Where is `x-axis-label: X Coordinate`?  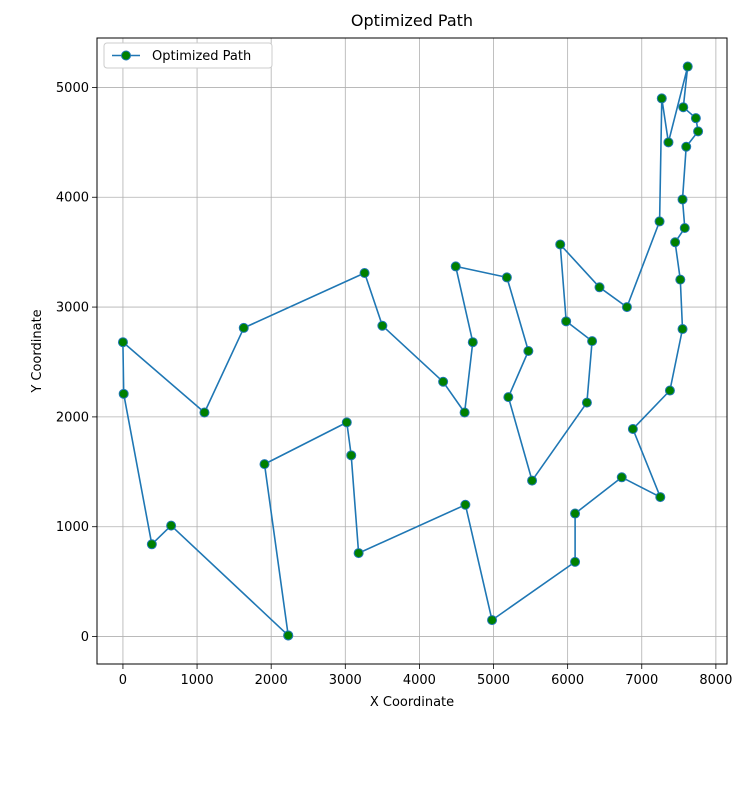
x-axis-label: X Coordinate is located at coordinates (412, 702).